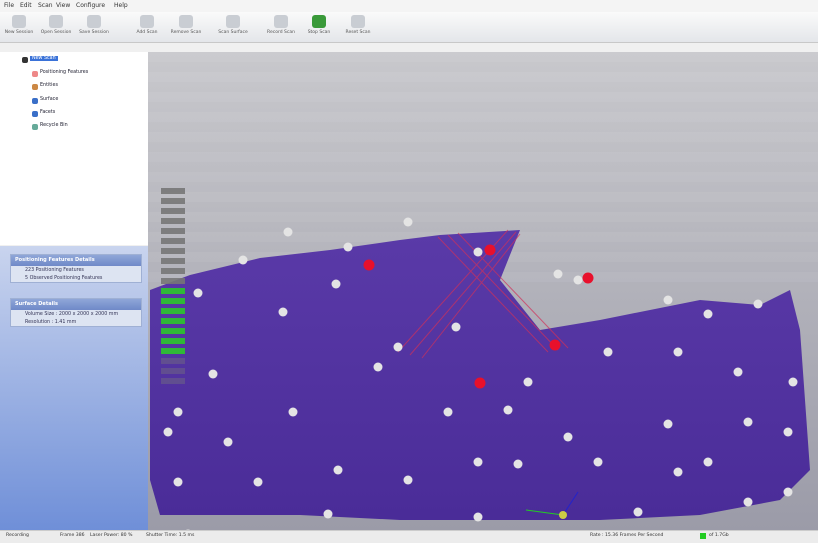 The width and height of the screenshot is (818, 543). Describe the element at coordinates (147, 27) in the screenshot. I see `toolbar-button: Add Scan` at that location.